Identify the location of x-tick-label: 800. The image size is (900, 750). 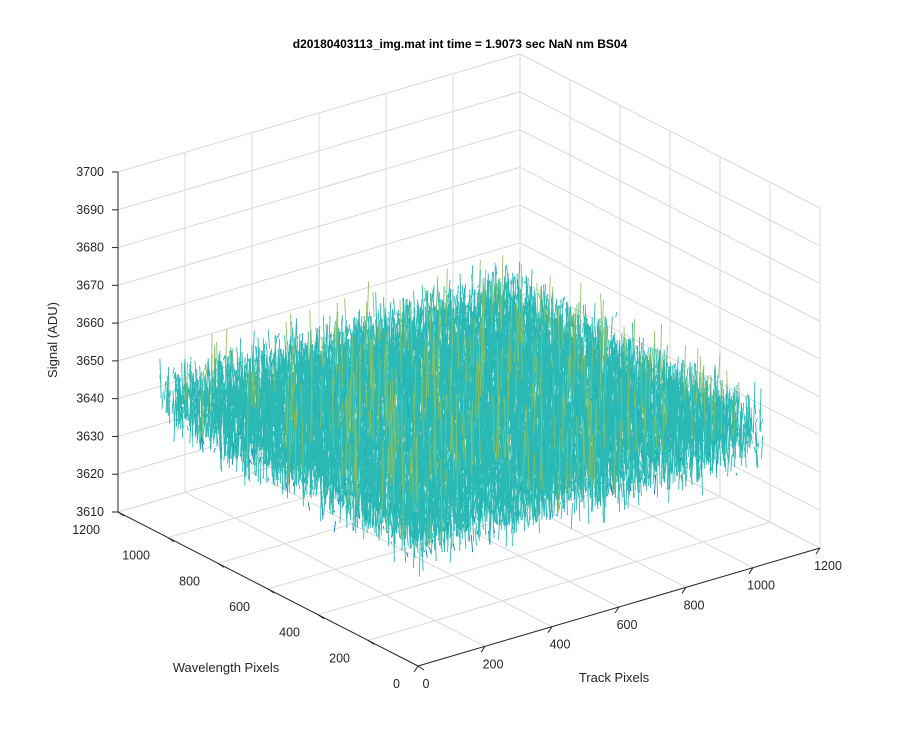
(694, 605).